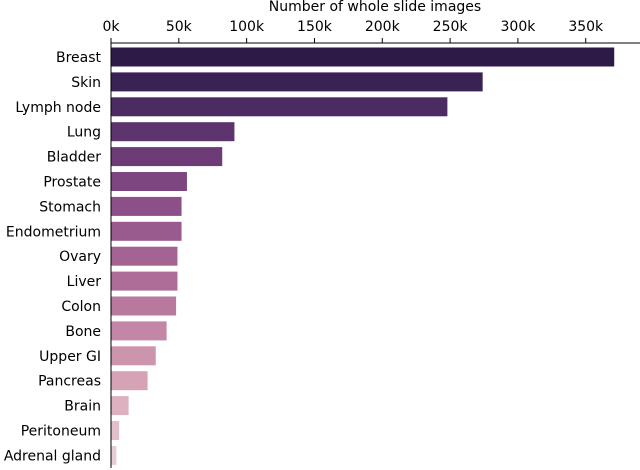  What do you see at coordinates (144, 256) in the screenshot?
I see `bar-ovary` at bounding box center [144, 256].